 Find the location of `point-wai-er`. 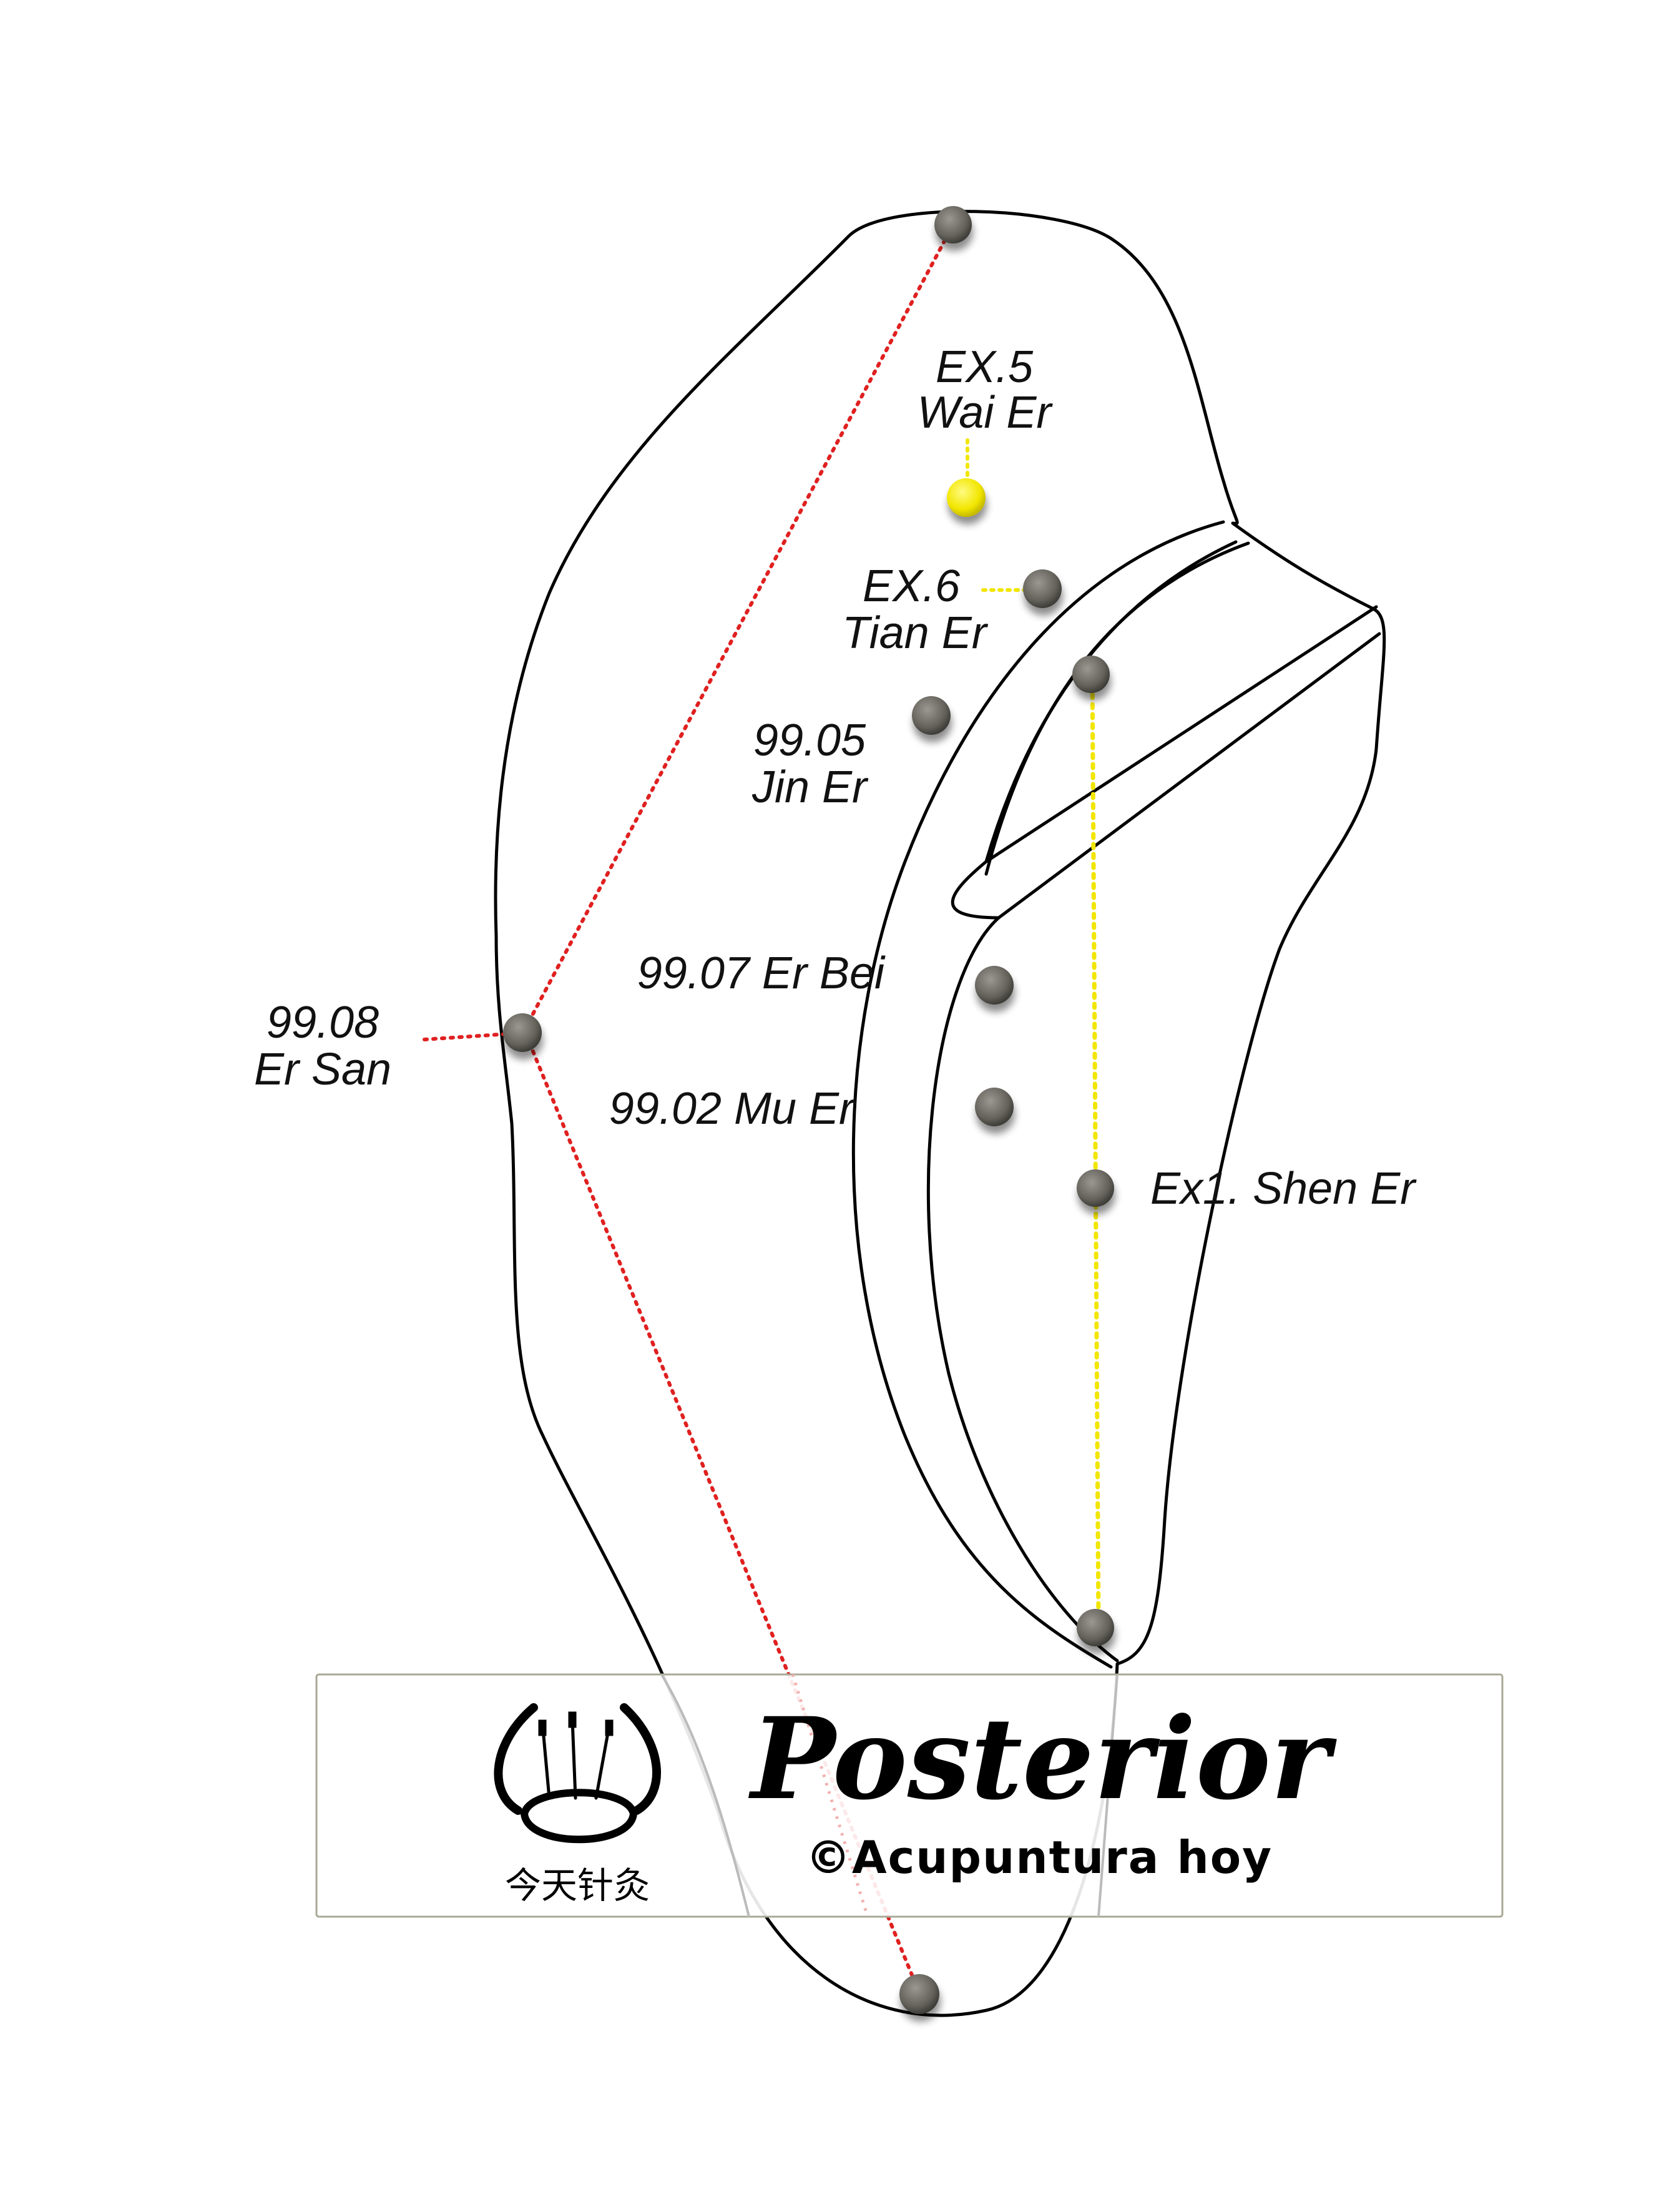

point-wai-er is located at coordinates (966, 497).